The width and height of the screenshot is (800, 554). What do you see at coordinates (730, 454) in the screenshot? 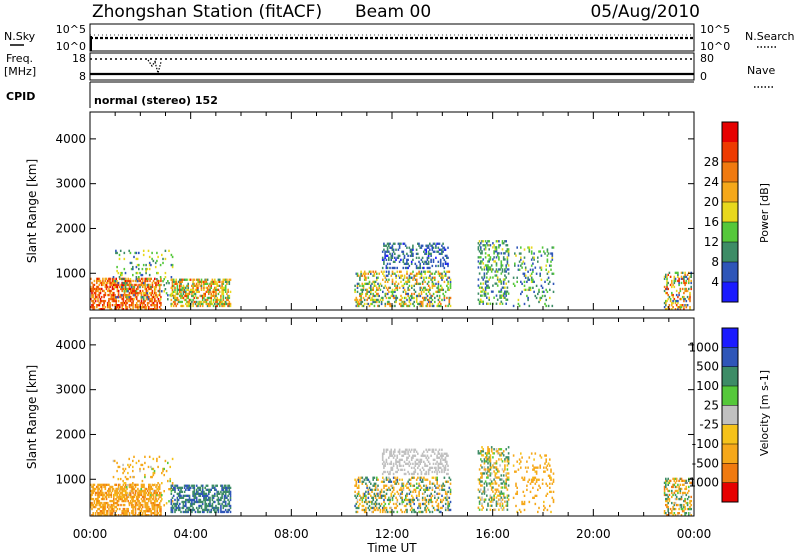
I see `velocity-colorbar-segment` at bounding box center [730, 454].